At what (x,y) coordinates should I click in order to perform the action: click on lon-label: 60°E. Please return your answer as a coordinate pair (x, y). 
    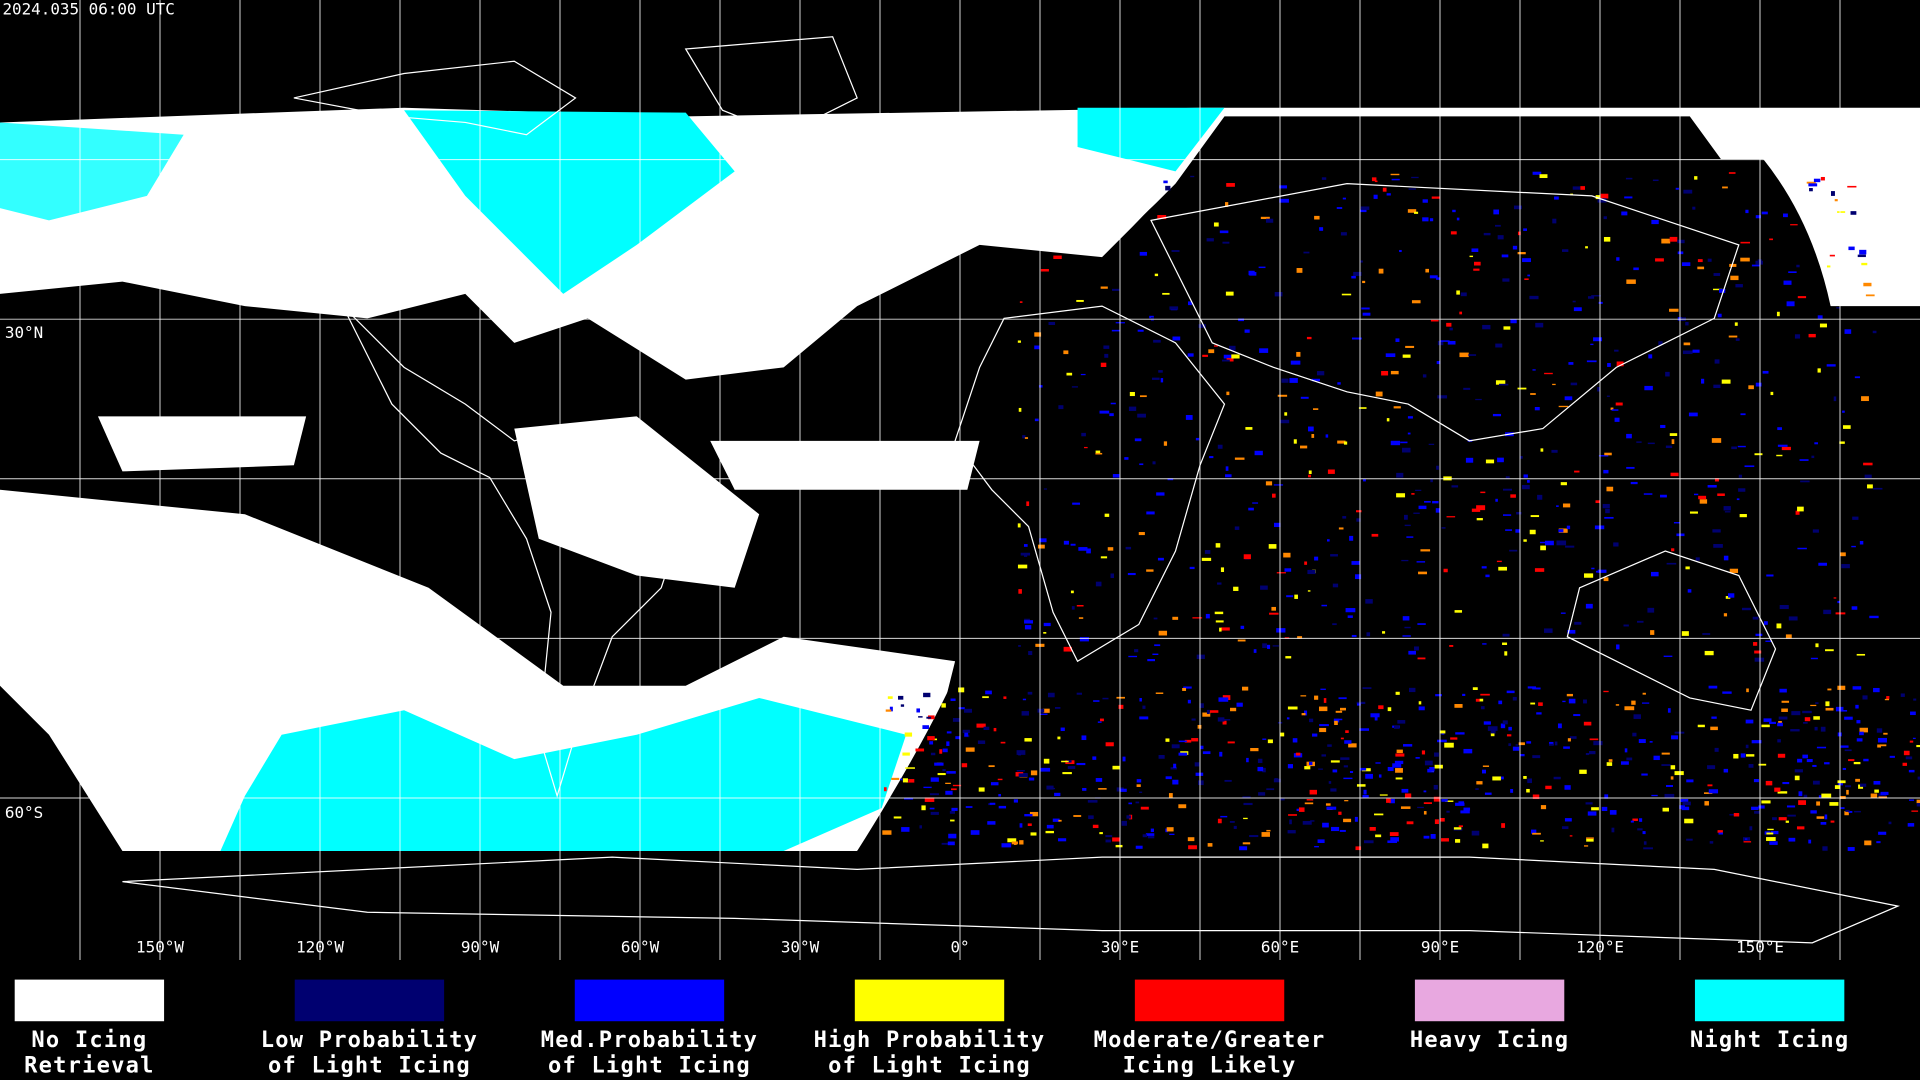
    Looking at the image, I should click on (1280, 947).